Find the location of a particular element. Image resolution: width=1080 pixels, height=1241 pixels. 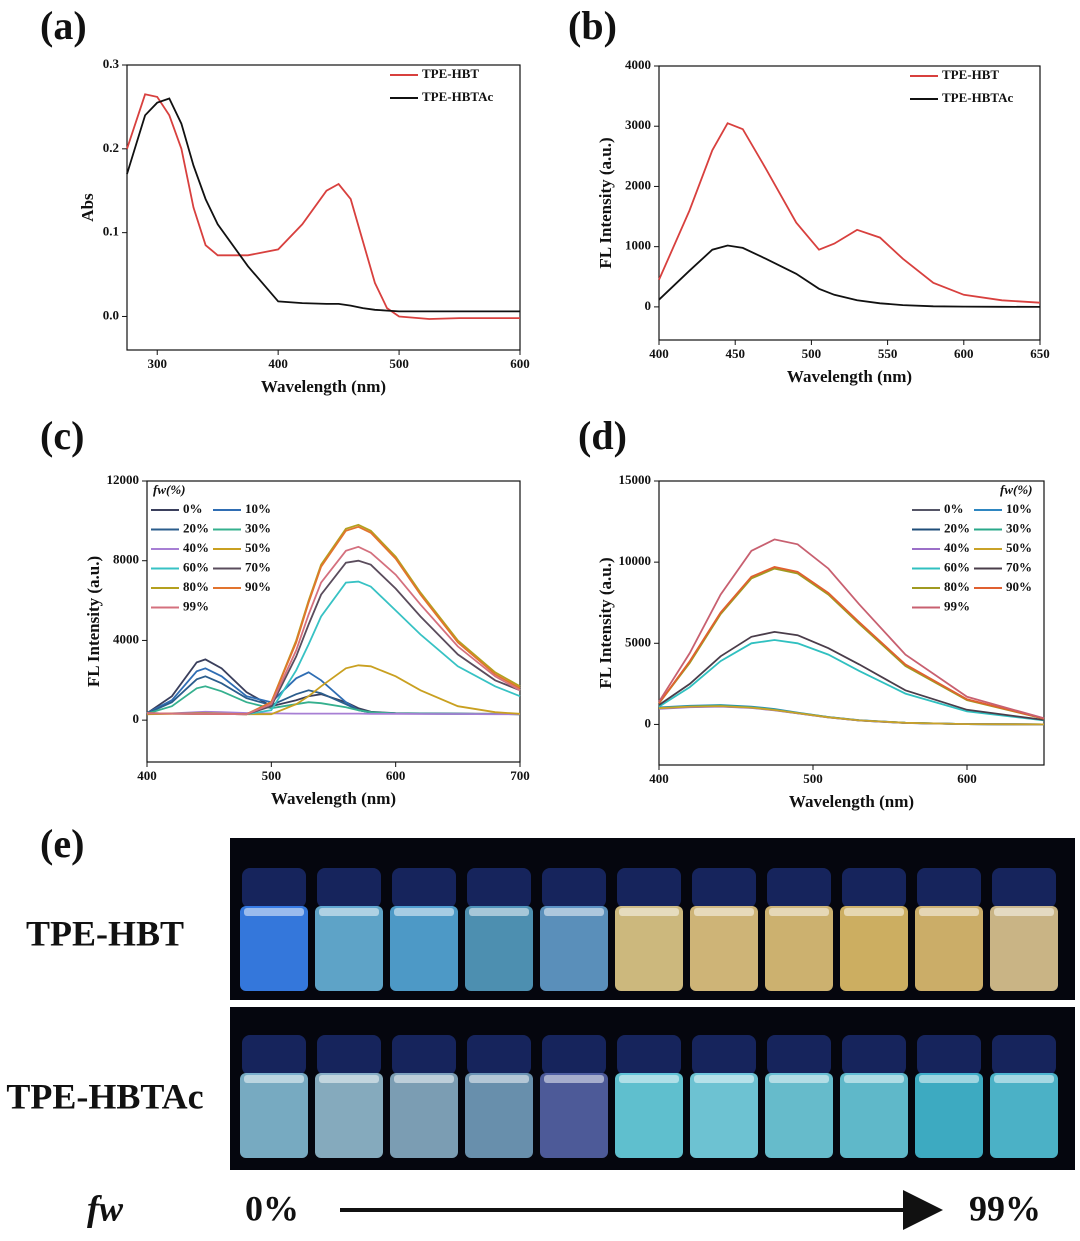

row-label: TPE-HBT is located at coordinates (105, 933).